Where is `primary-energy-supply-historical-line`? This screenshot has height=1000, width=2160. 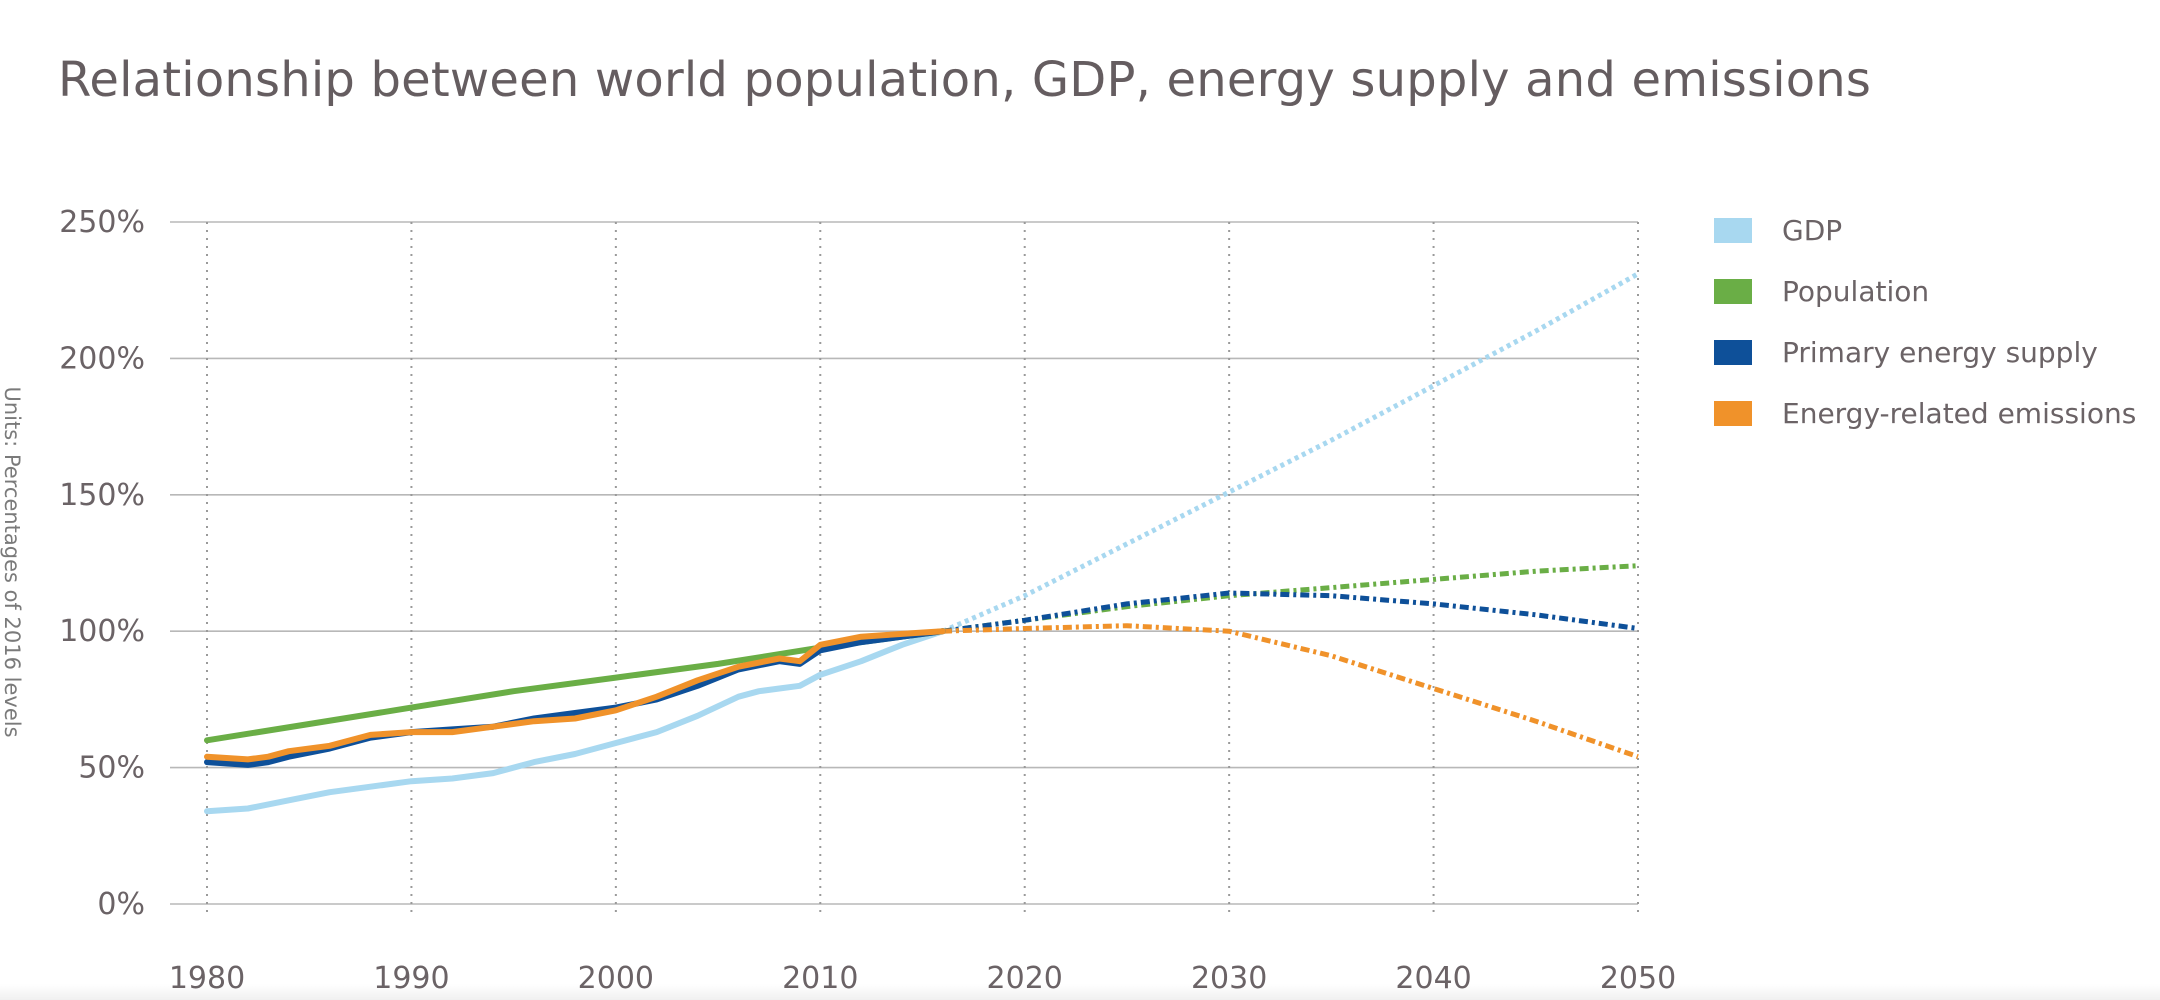
primary-energy-supply-historical-line is located at coordinates (575, 698).